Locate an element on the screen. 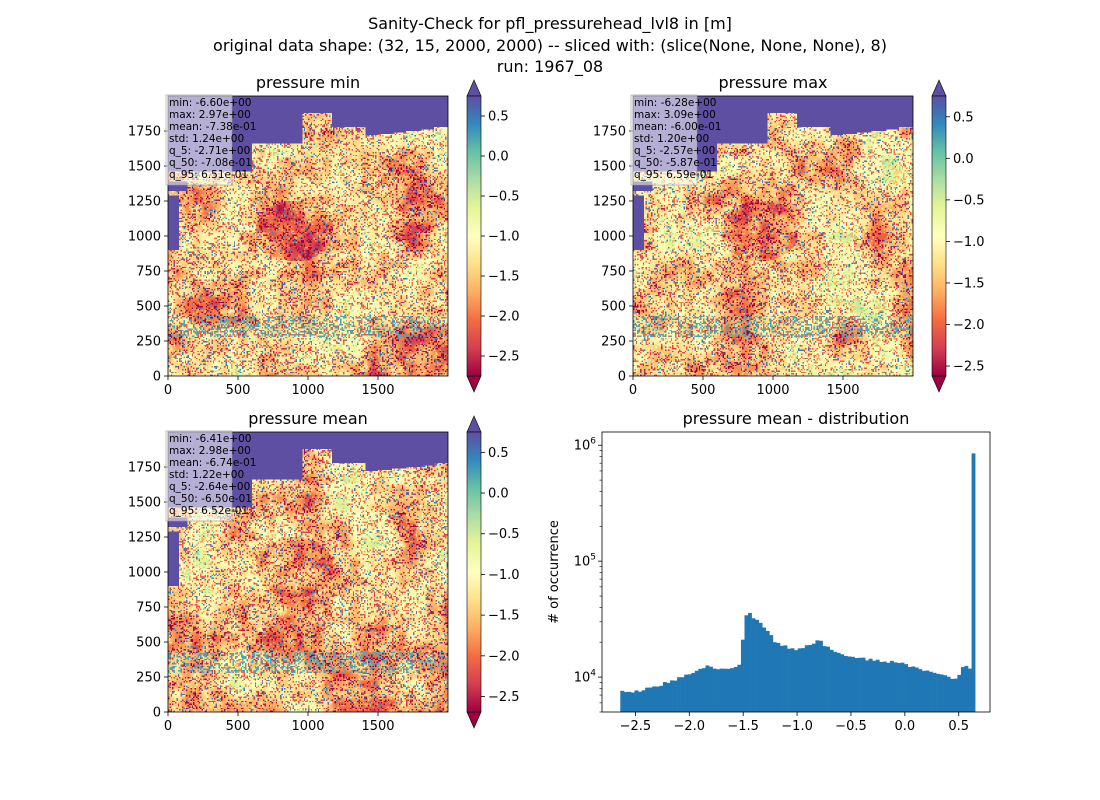  y-tick-label: 10⁴ is located at coordinates (585, 677).